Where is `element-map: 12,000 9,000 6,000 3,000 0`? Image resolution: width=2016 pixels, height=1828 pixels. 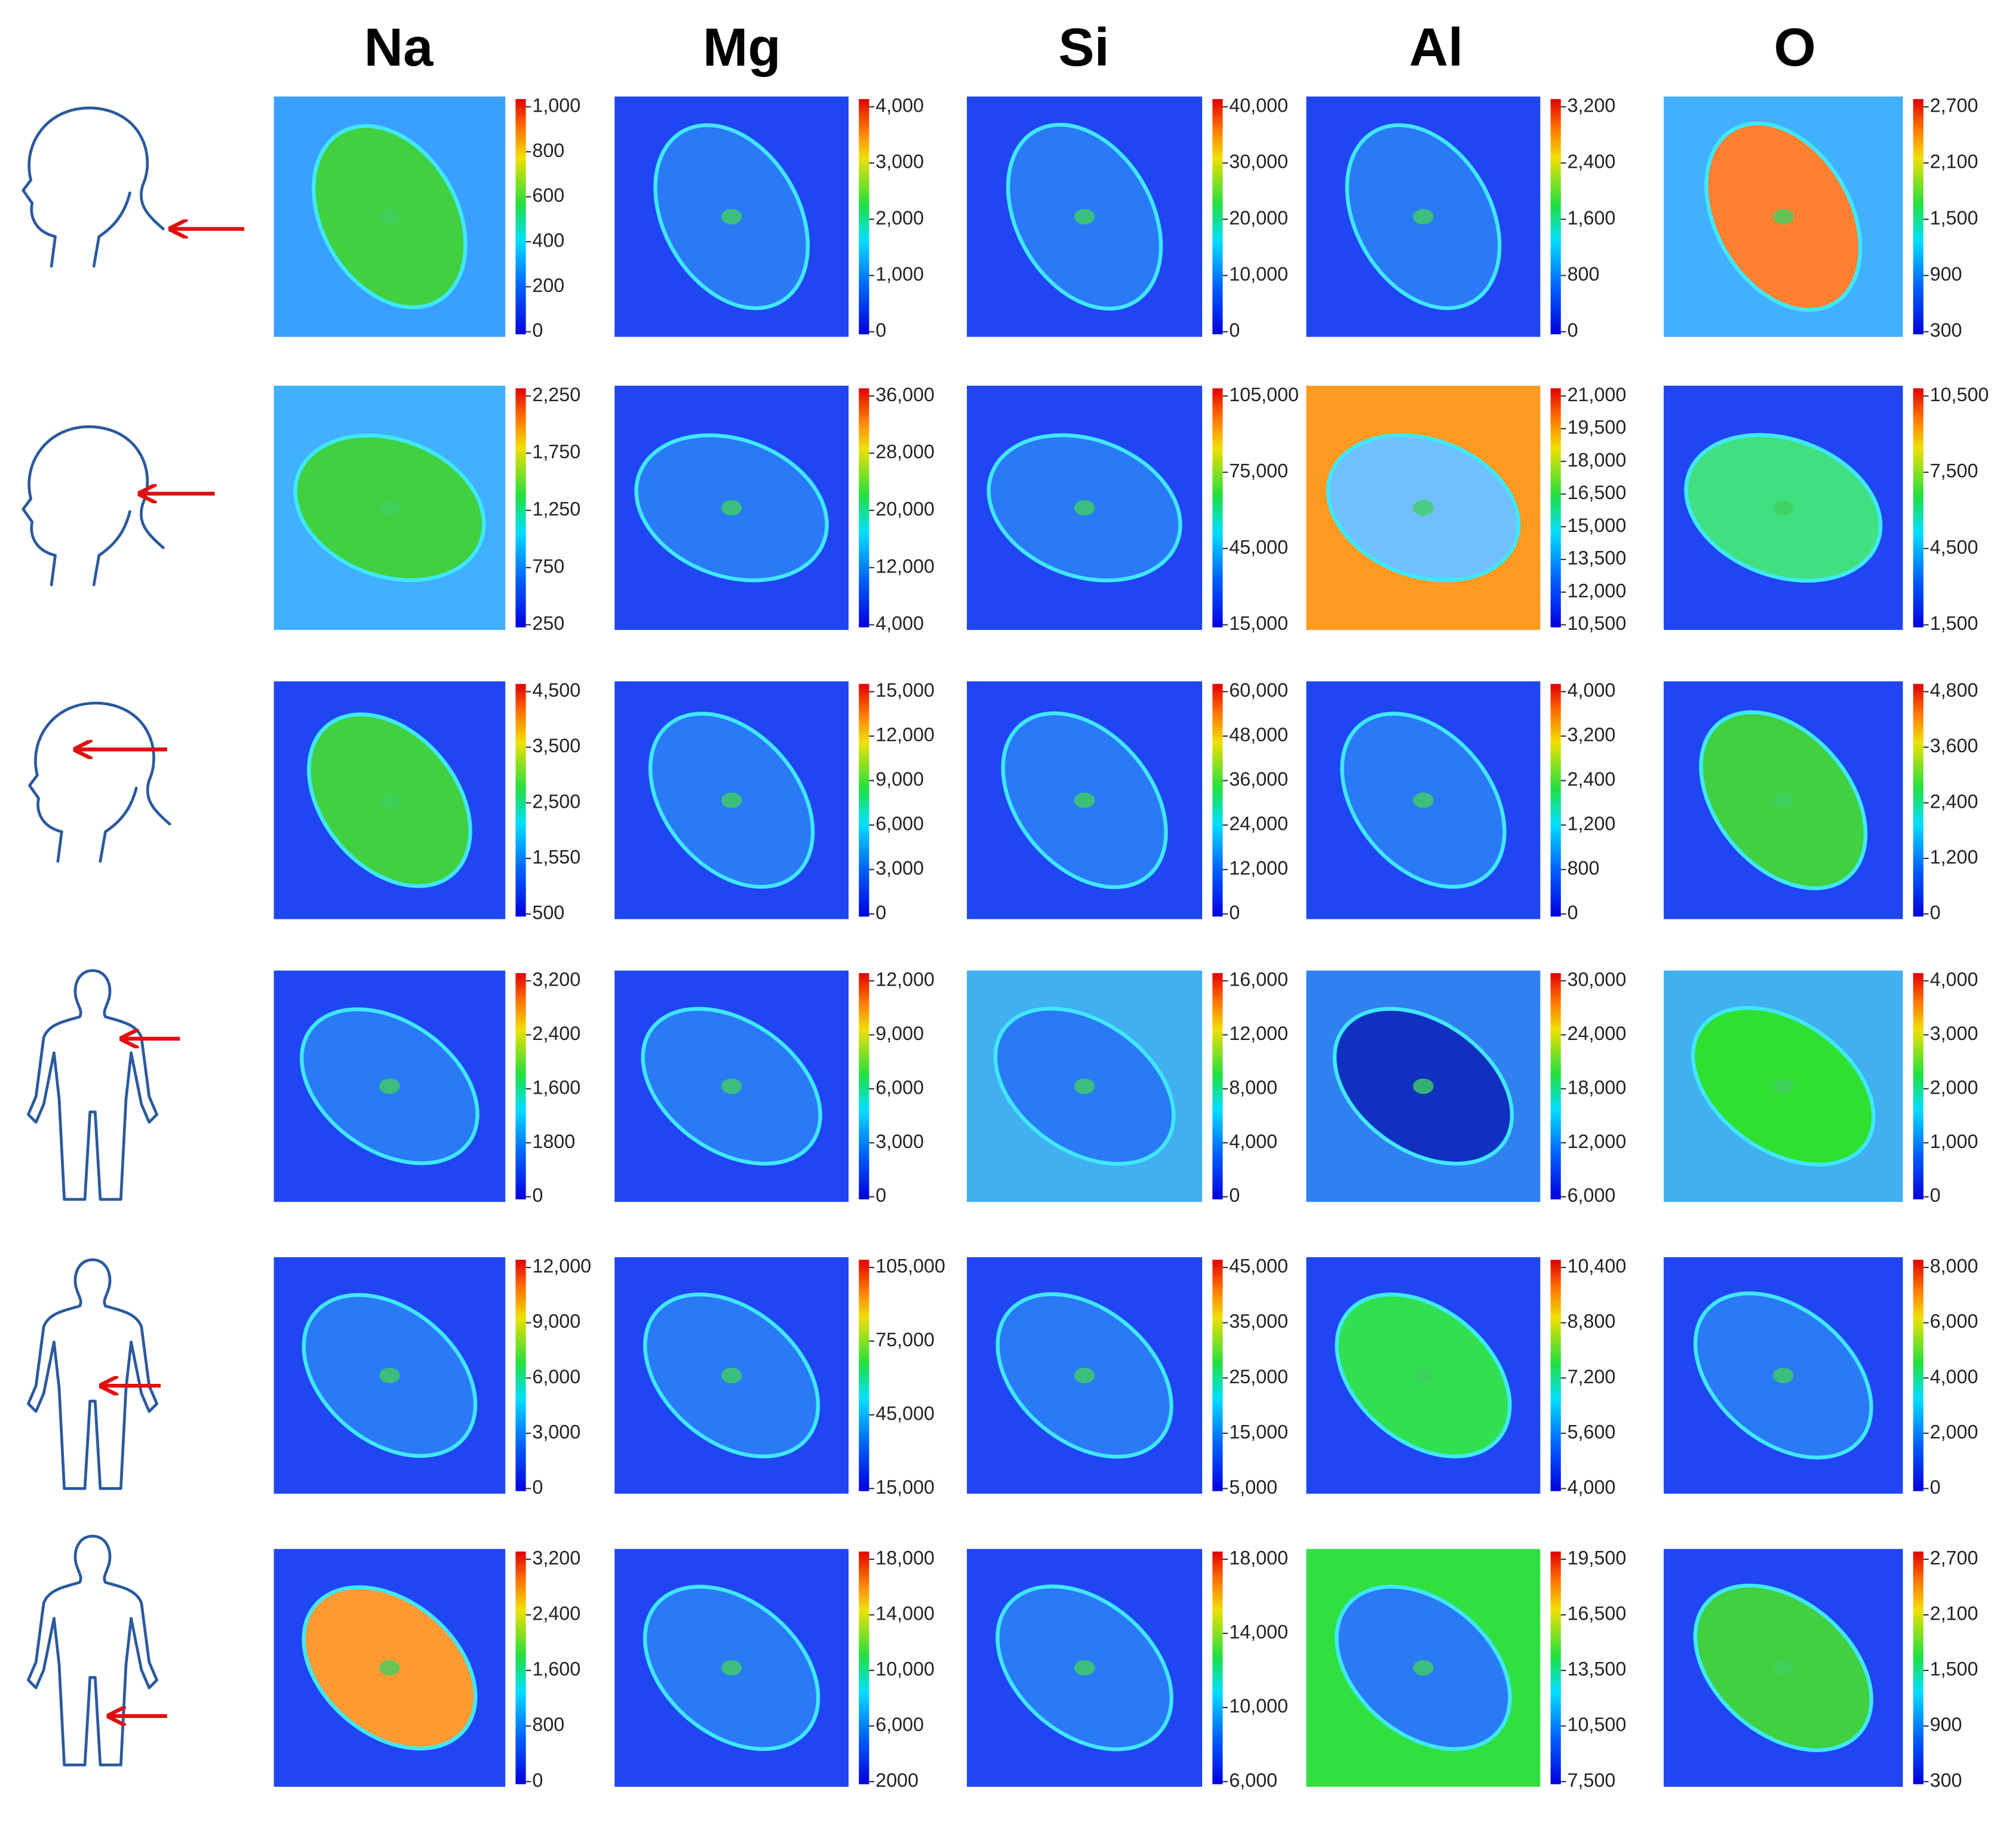 element-map: 12,000 9,000 6,000 3,000 0 is located at coordinates (774, 1087).